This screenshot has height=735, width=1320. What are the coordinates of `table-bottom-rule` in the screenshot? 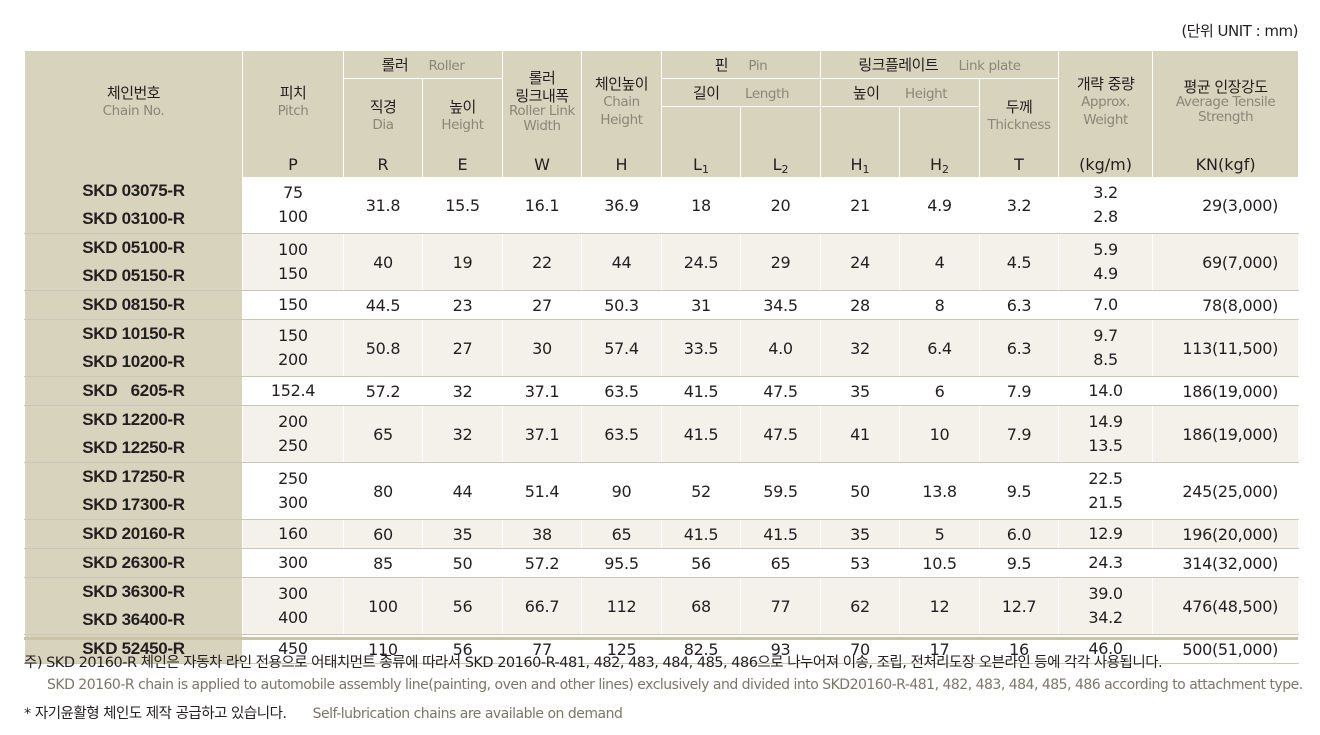 It's located at (661, 638).